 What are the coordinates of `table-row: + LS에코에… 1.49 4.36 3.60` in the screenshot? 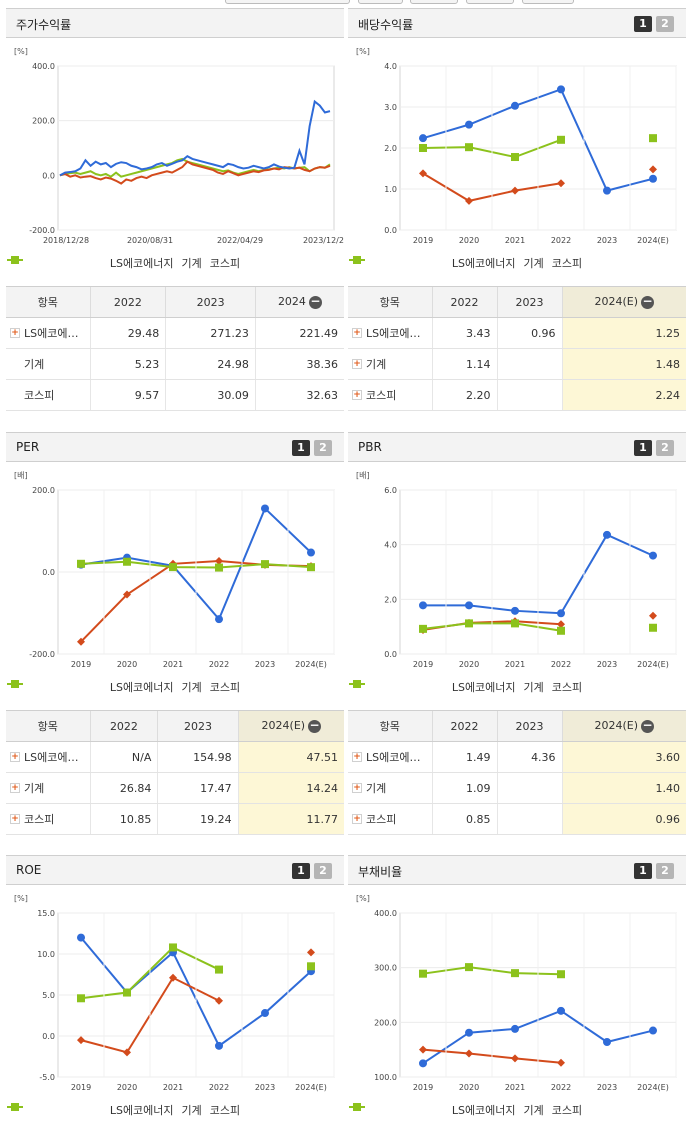 It's located at (517, 757).